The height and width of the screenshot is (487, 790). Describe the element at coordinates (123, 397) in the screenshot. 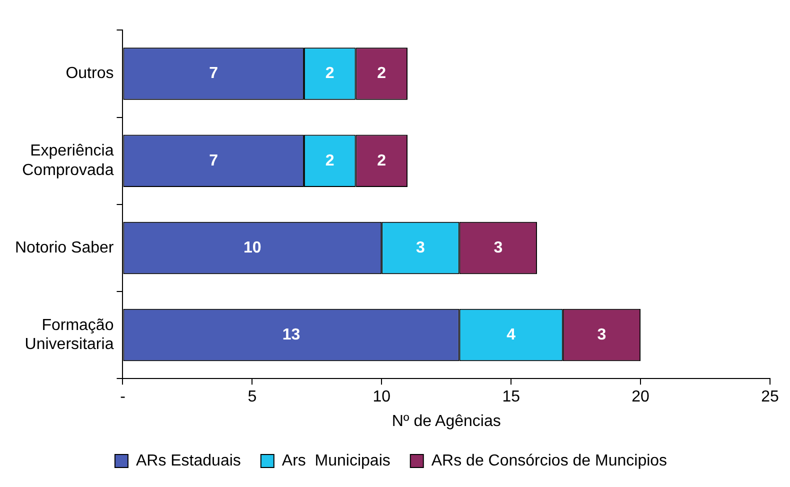

I see `x-tick-label: -` at that location.